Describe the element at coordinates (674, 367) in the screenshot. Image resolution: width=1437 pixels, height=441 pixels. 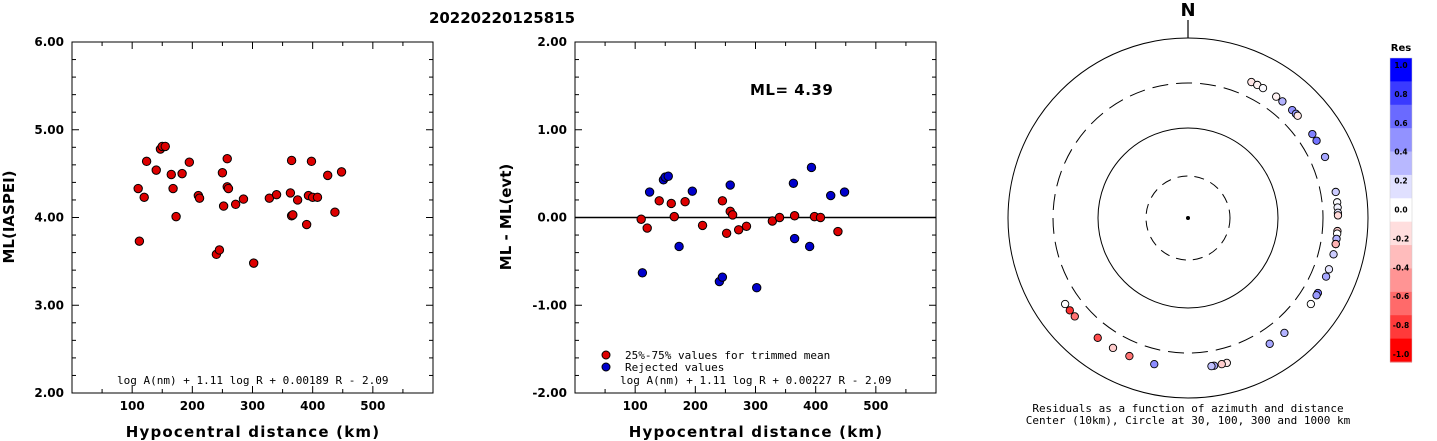
I see `legend-rejected-label: Rejected values` at that location.